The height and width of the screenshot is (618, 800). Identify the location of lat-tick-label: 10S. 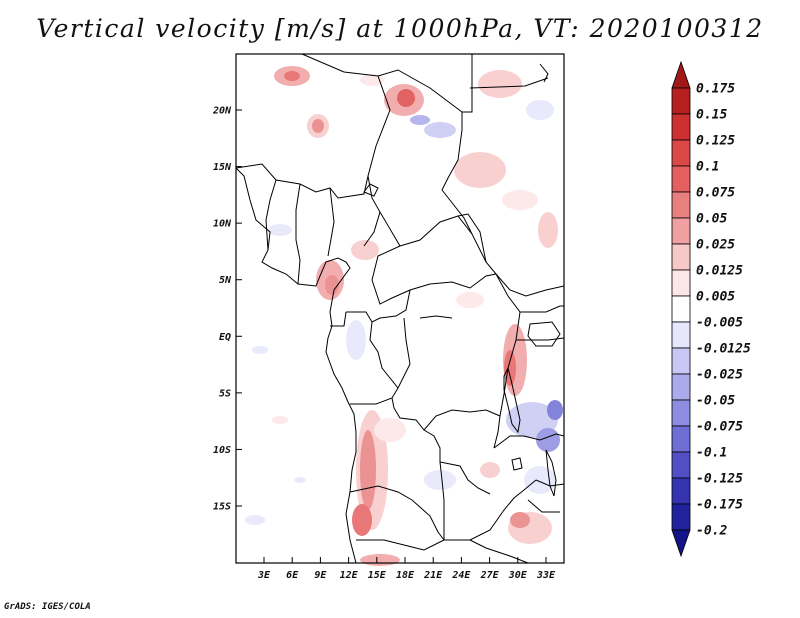
(222, 450).